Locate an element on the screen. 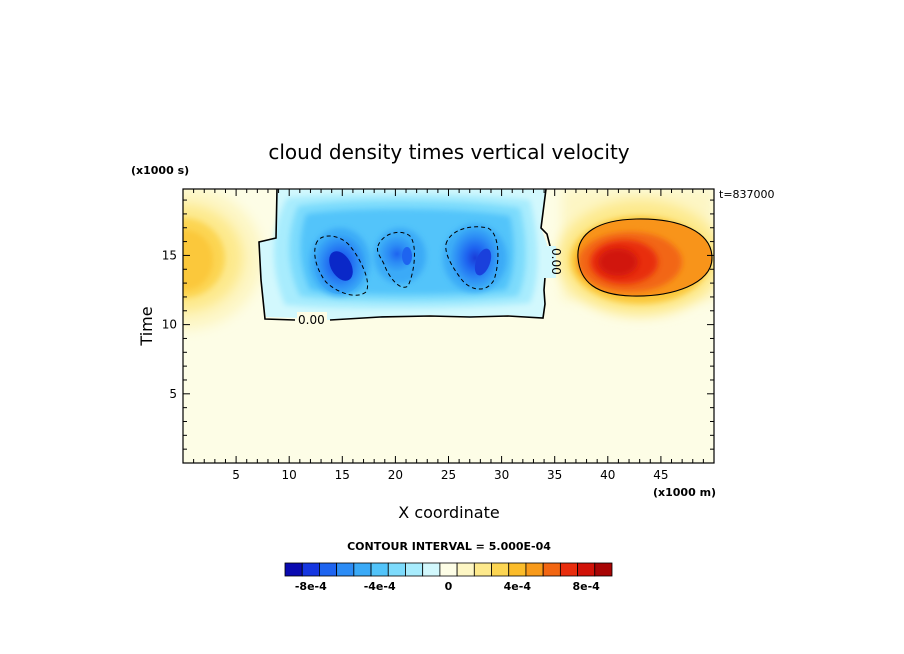 The width and height of the screenshot is (904, 654). zero-contour-label-right-group: 0.00 is located at coordinates (552, 262).